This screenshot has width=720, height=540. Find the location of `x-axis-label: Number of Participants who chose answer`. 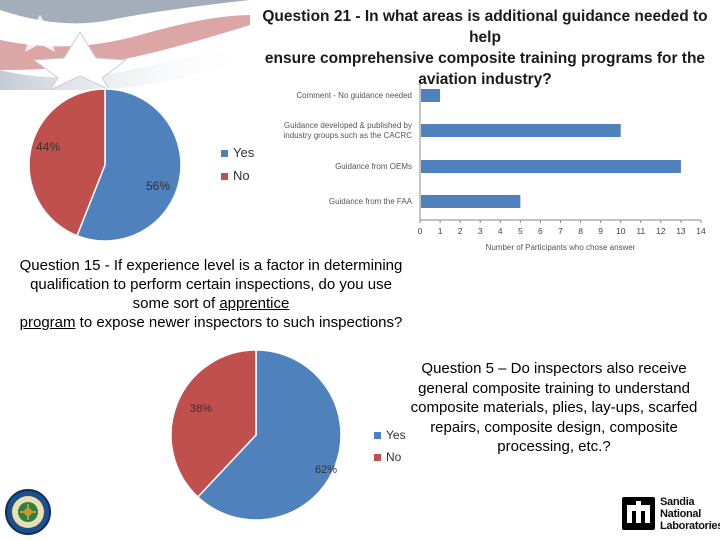

x-axis-label: Number of Participants who chose answer is located at coordinates (561, 247).